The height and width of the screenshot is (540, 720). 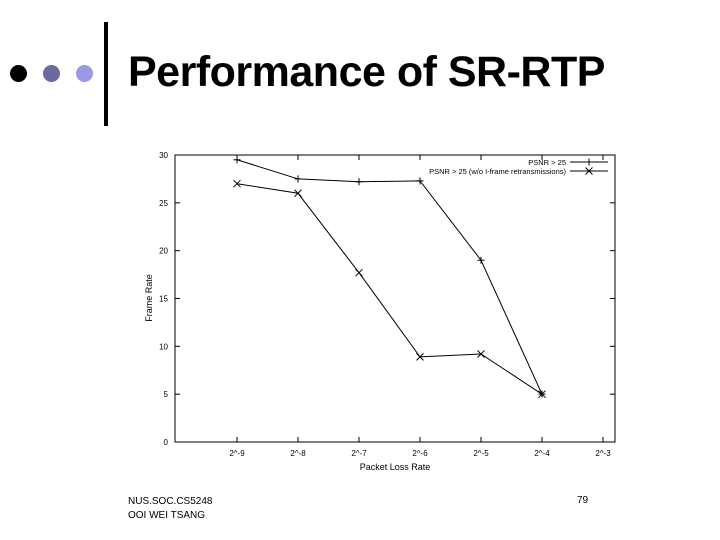 What do you see at coordinates (163, 299) in the screenshot?
I see `y-tick-label: 15` at bounding box center [163, 299].